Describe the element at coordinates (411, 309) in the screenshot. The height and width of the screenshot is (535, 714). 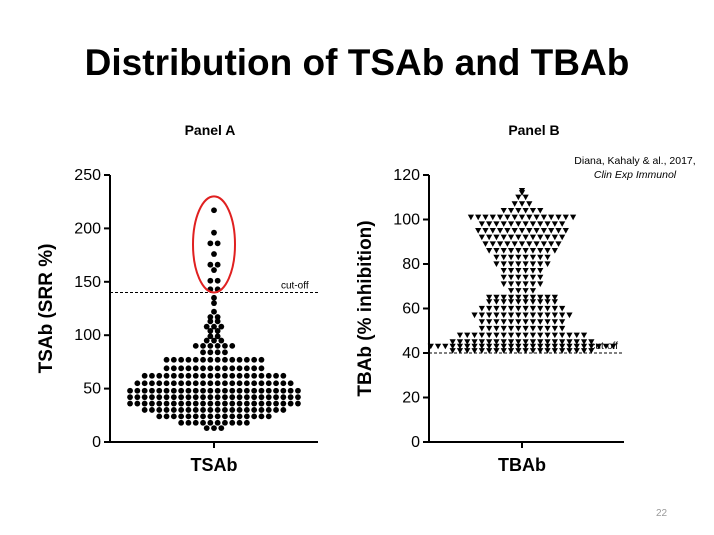
I see `y-tick-label: 60` at that location.